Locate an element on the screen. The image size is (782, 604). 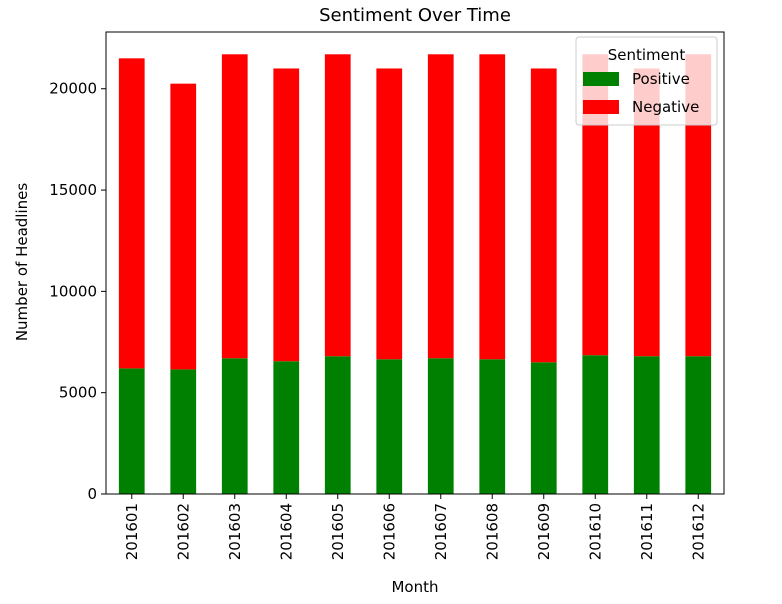
legend-swatch-positive is located at coordinates (601, 79).